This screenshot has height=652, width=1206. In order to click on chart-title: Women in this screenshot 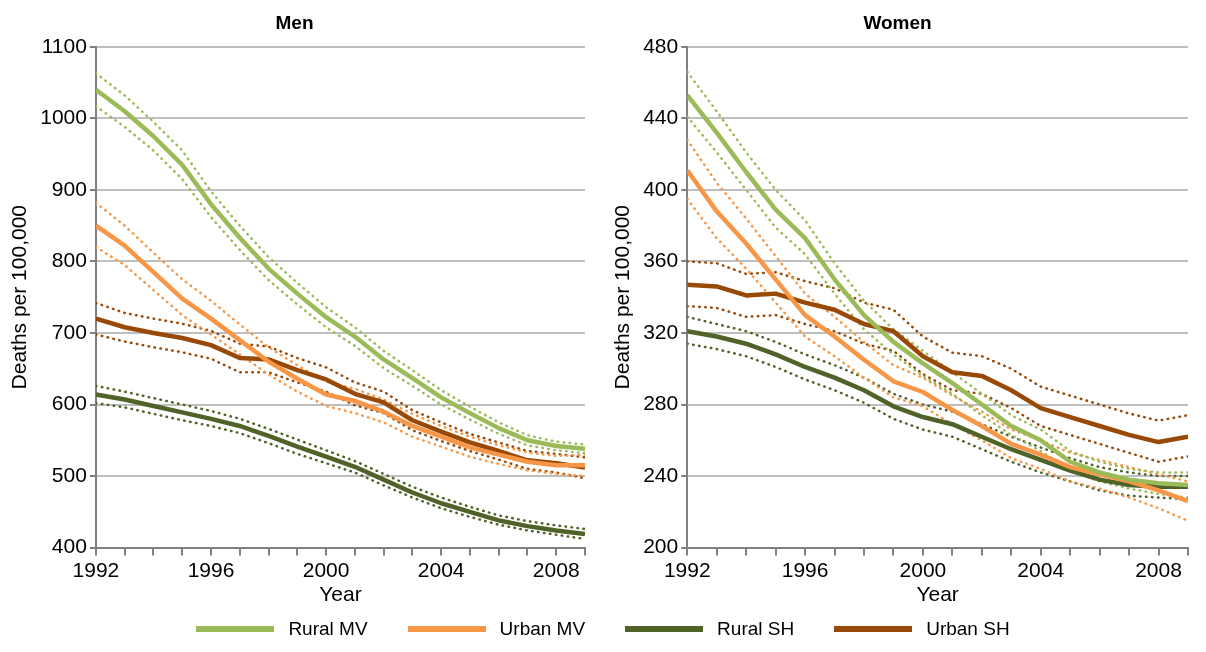, I will do `click(897, 22)`.